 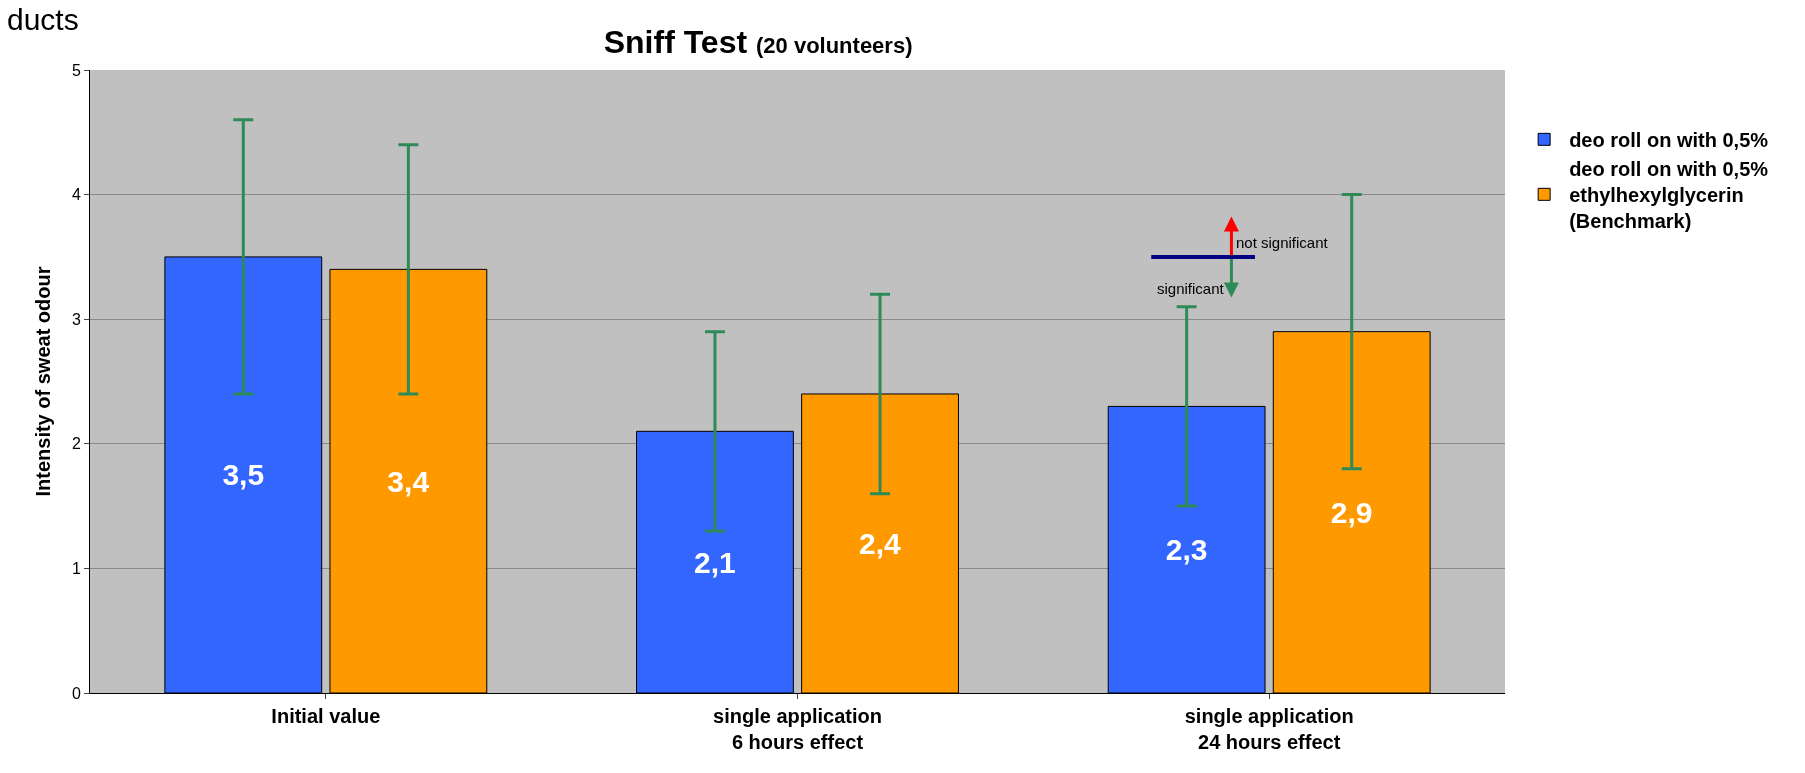 What do you see at coordinates (1186, 550) in the screenshot?
I see `data-label: 2,3` at bounding box center [1186, 550].